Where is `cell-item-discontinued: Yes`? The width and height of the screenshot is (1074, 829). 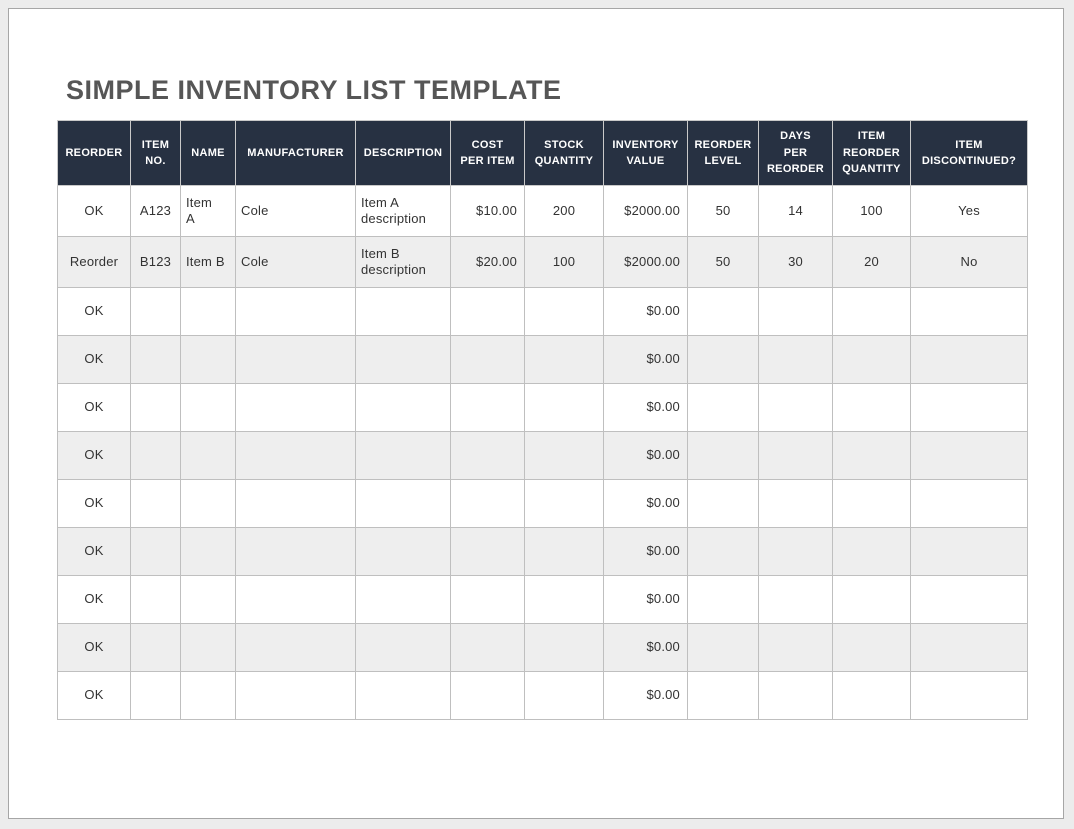
cell-item-discontinued: Yes is located at coordinates (969, 211).